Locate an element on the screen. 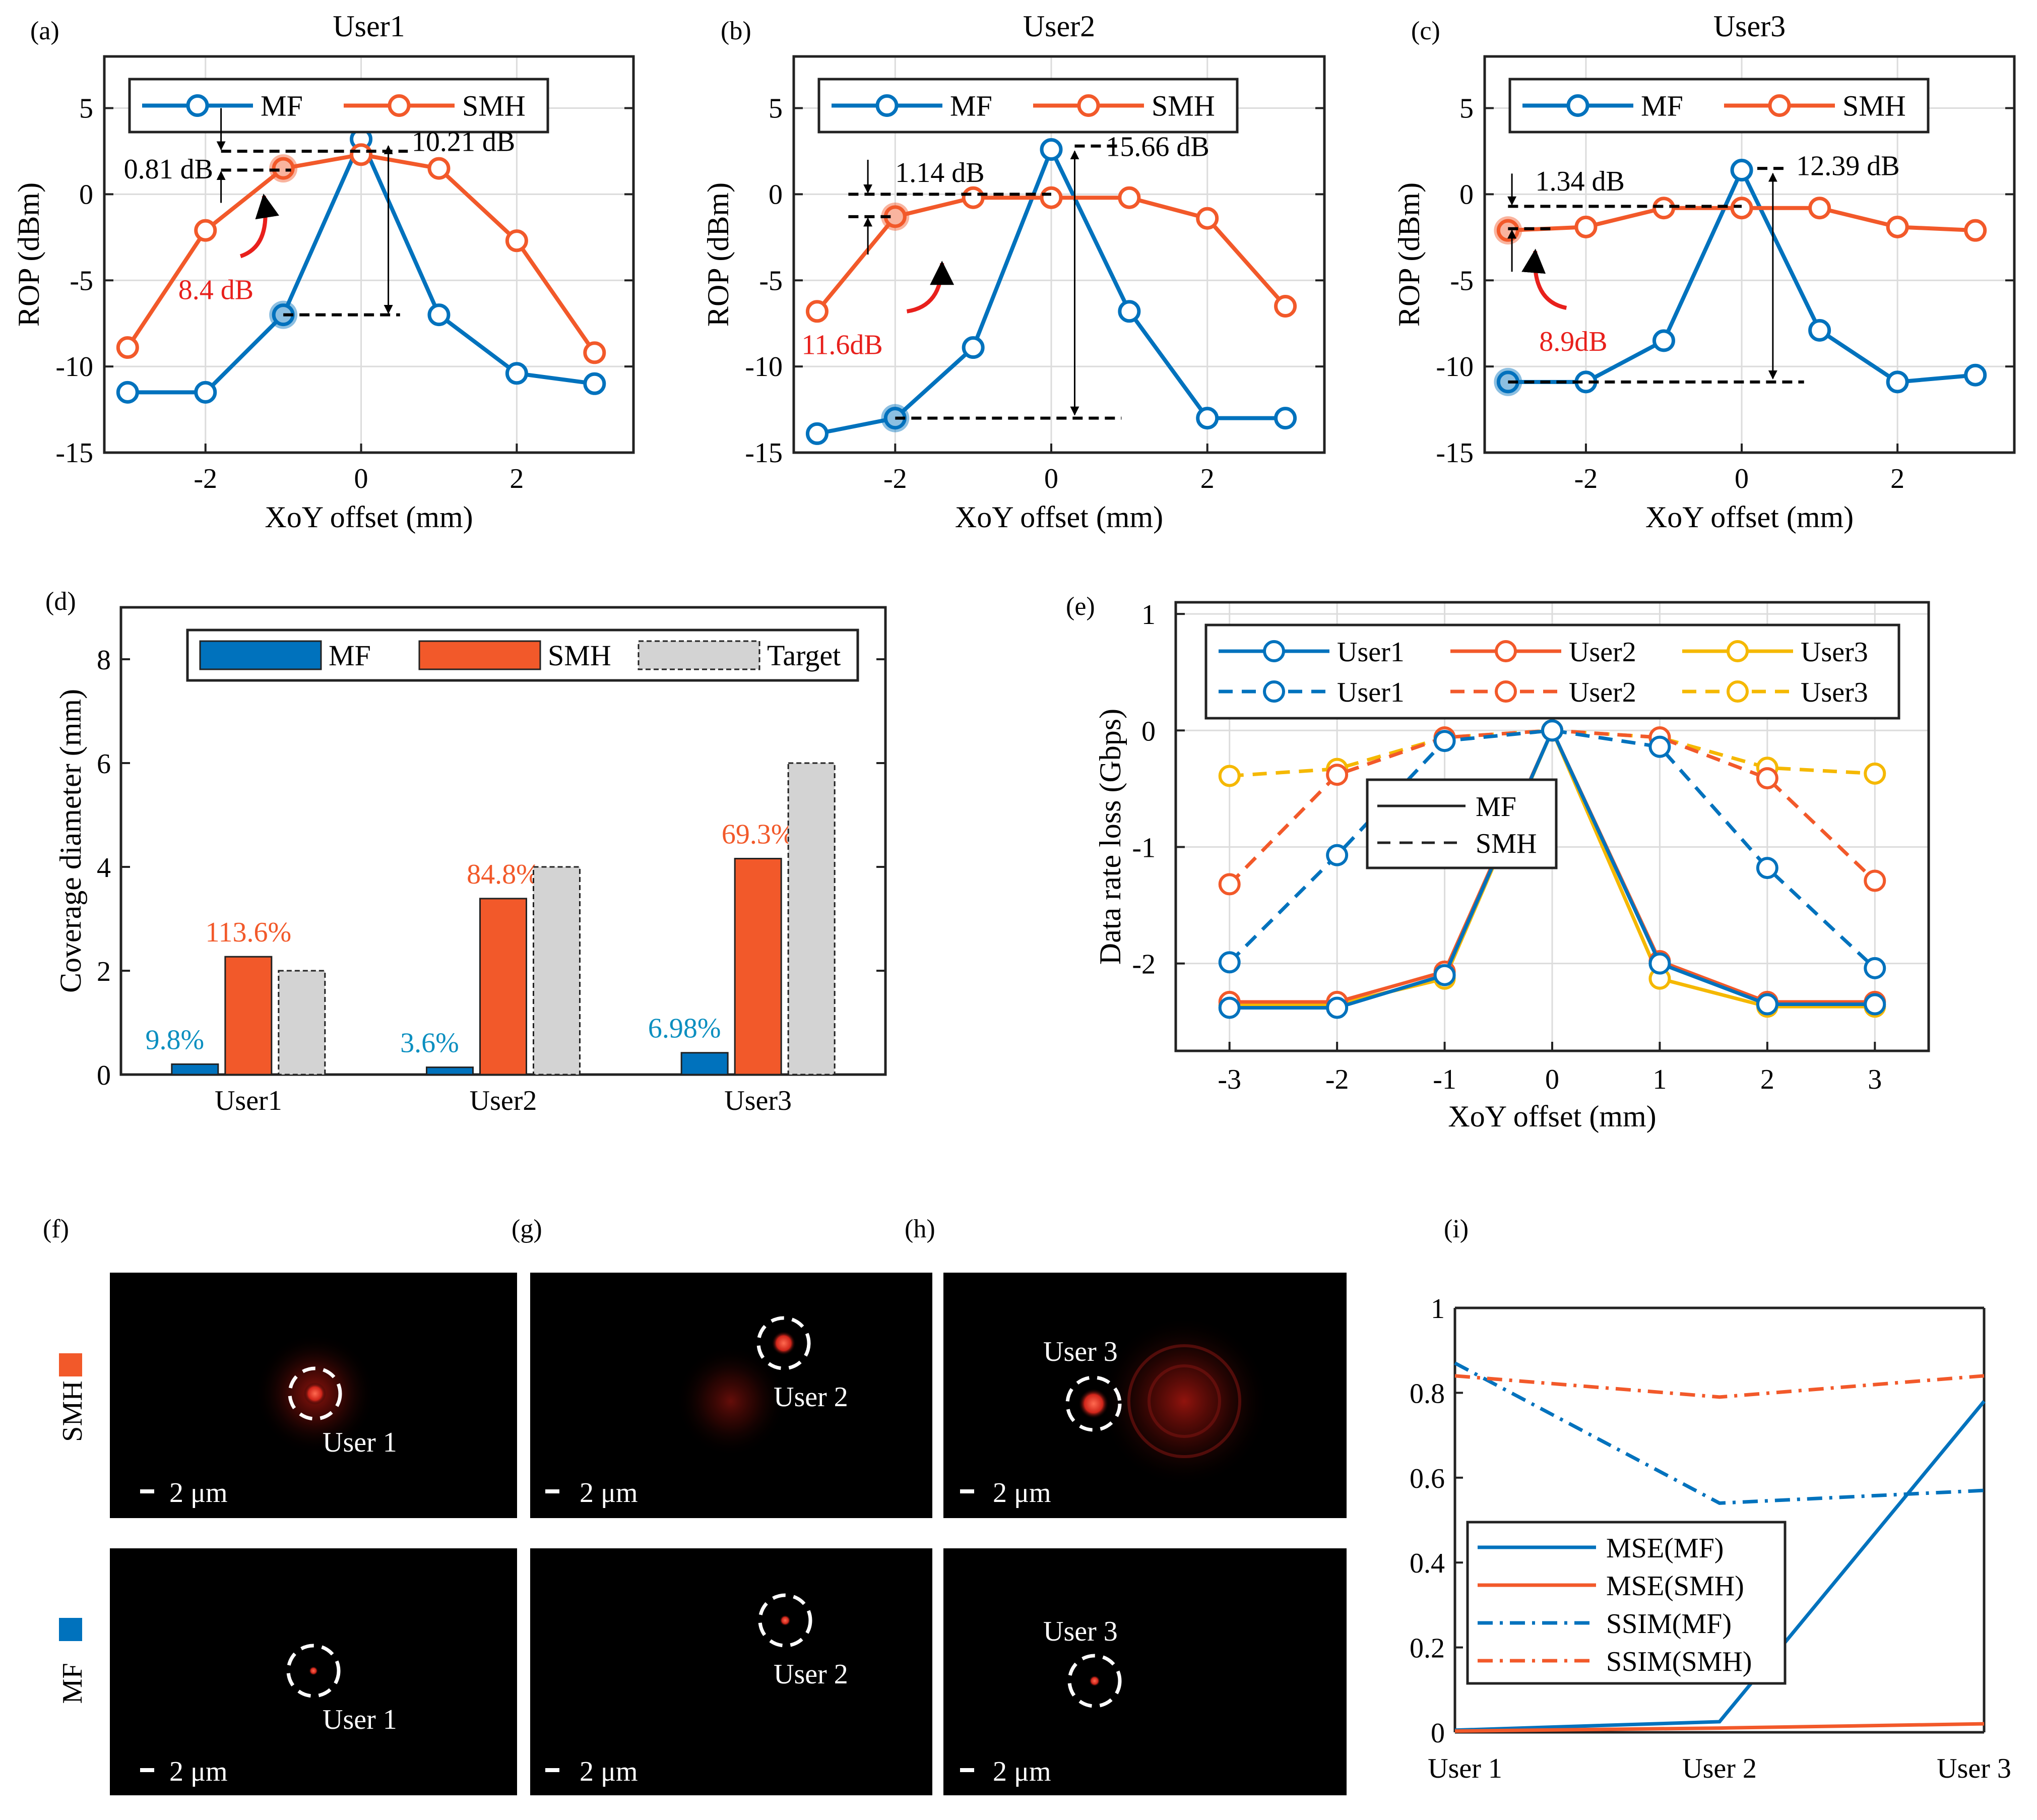 The width and height of the screenshot is (2037, 1820). highlight-marker-smh is located at coordinates (1508, 230).